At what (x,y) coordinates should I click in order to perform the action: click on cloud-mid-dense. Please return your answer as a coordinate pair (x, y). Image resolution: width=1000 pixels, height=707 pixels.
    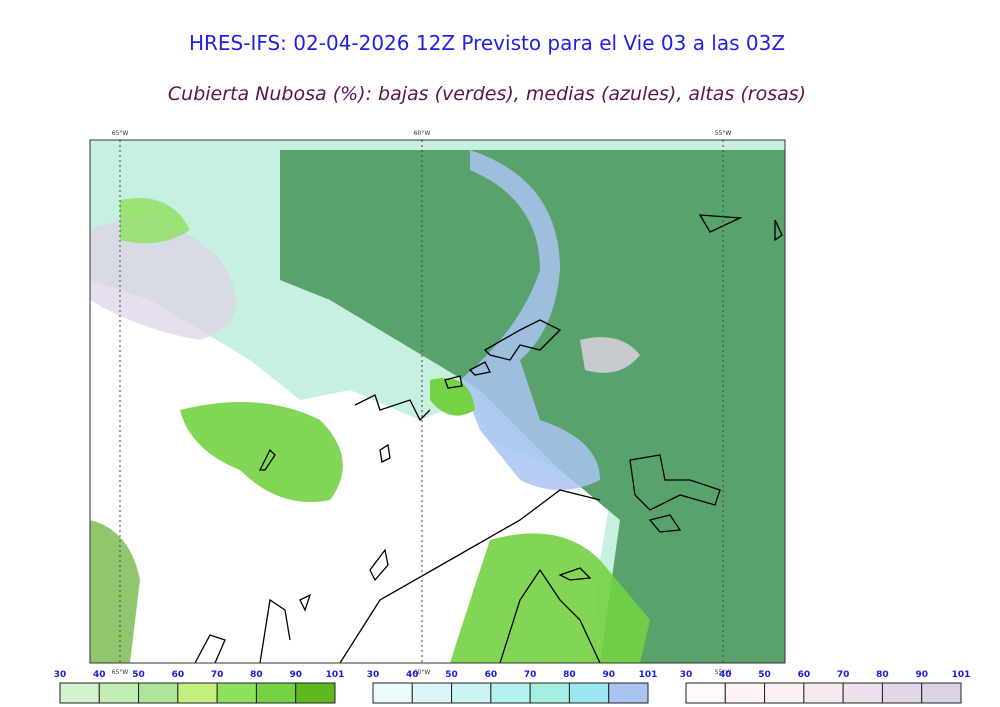
    Looking at the image, I should click on (530, 320).